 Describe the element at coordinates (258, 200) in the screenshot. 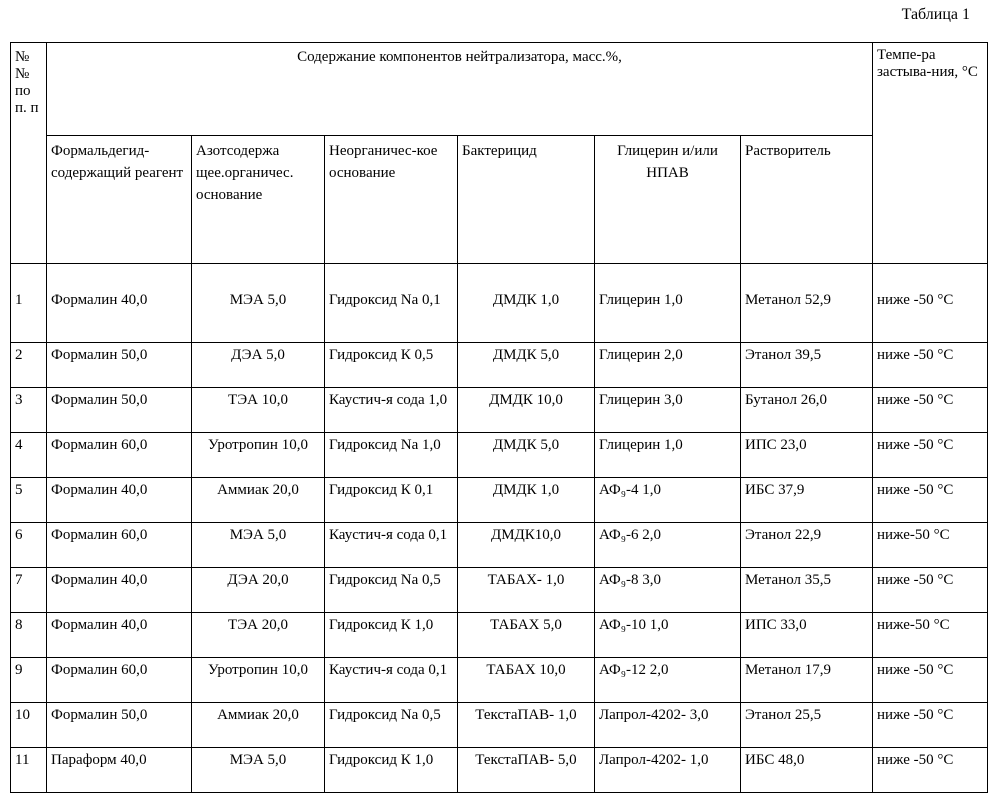

I see `header-nitrogen-base: Азотсодержа щее.органичес. основание` at that location.